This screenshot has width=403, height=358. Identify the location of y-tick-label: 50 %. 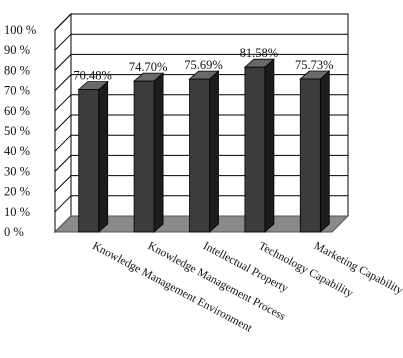
(17, 131).